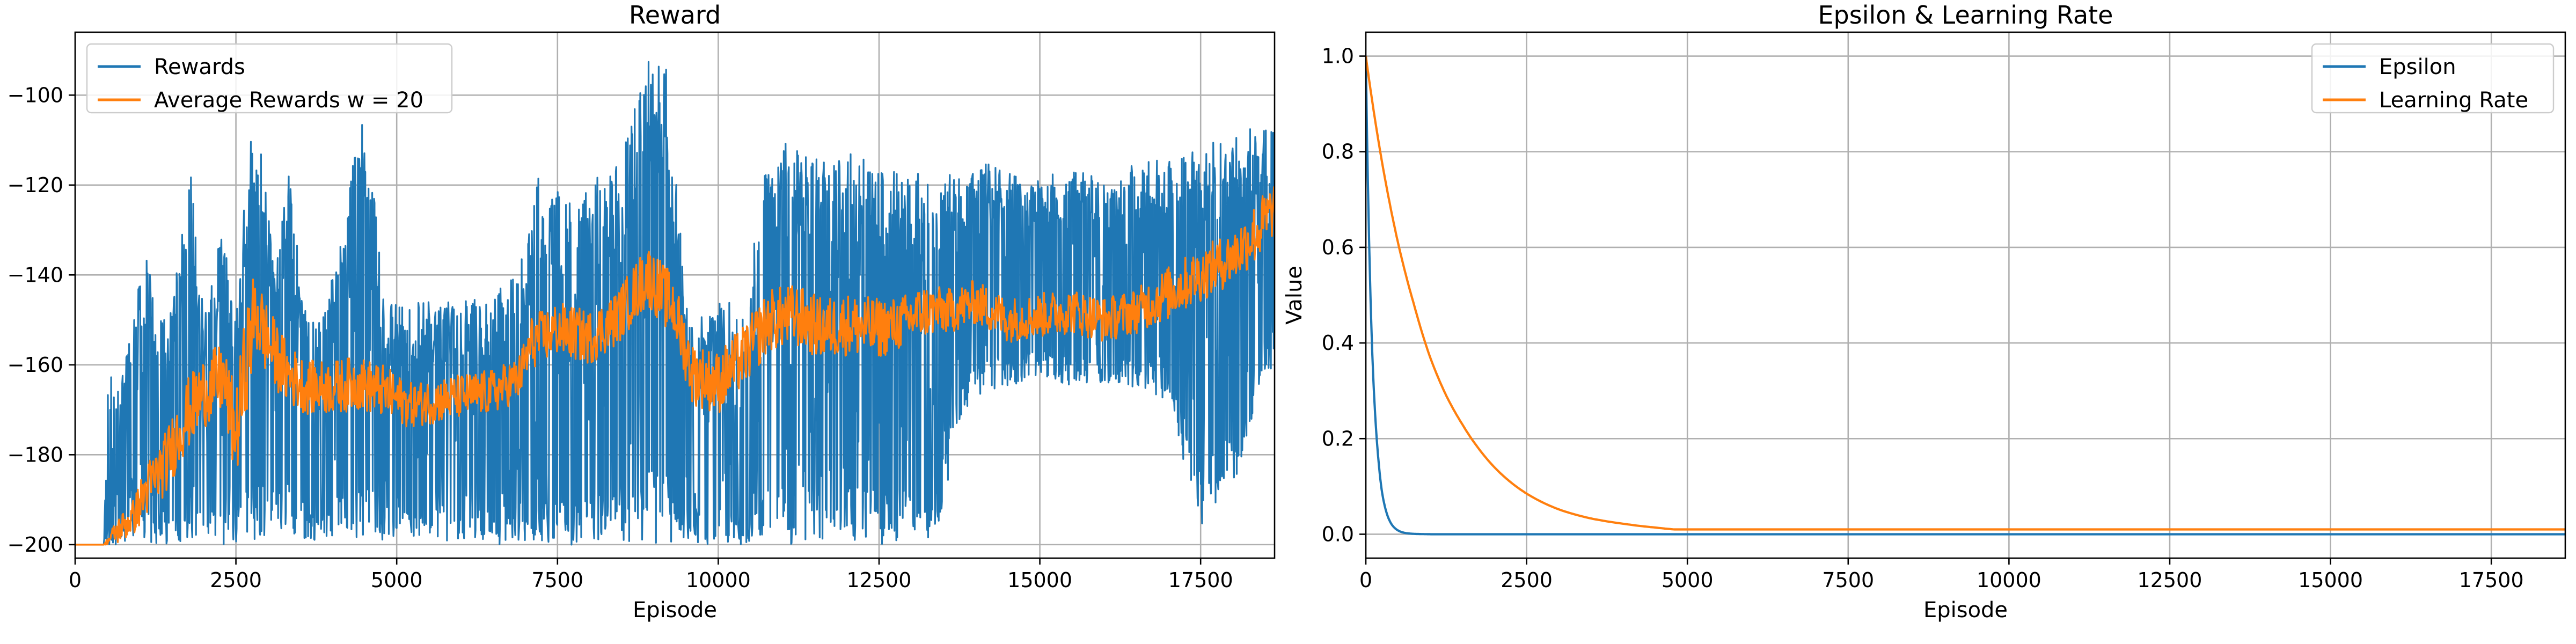 This screenshot has height=644, width=2576. Describe the element at coordinates (2453, 100) in the screenshot. I see `legend-label: Learning Rate` at that location.